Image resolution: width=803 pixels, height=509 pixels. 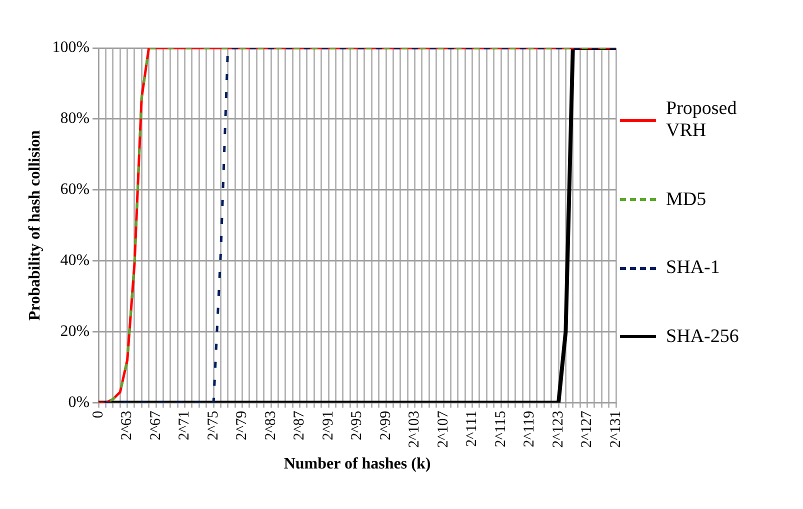 I want to click on x-tick-label: 0, so click(x=98, y=414).